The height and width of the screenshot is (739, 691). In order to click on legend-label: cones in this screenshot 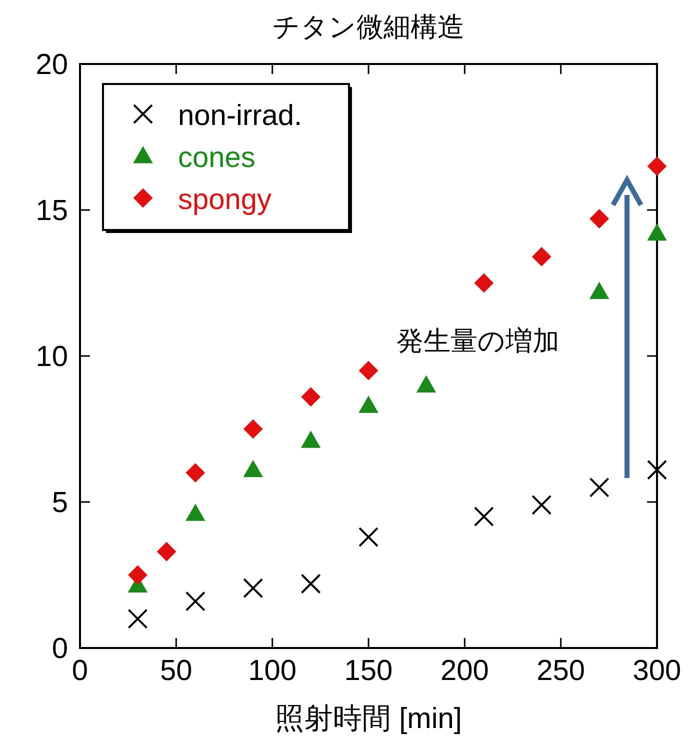, I will do `click(217, 158)`.